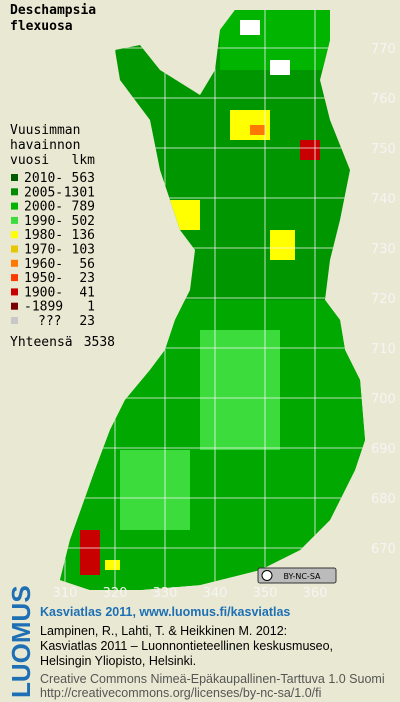 This screenshot has width=400, height=702. What do you see at coordinates (302, 576) in the screenshot?
I see `cc-badge-text: BY-NC-SA` at bounding box center [302, 576].